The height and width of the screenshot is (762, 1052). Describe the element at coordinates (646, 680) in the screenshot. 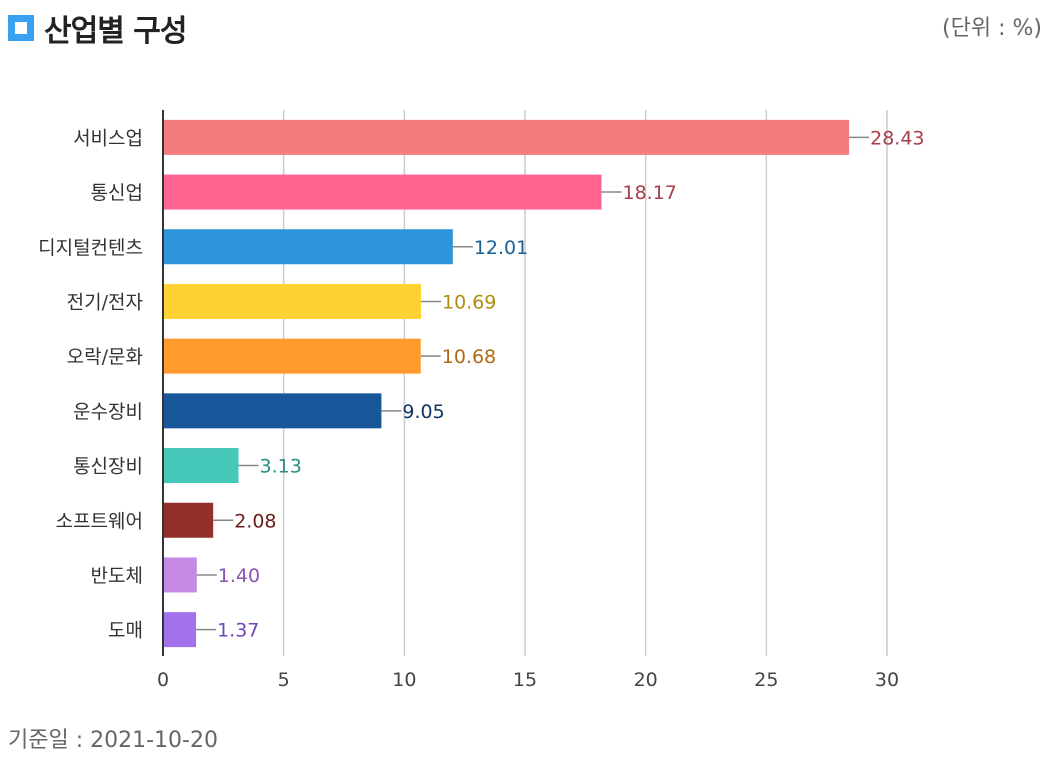

I see `x-tick-label: 20` at that location.